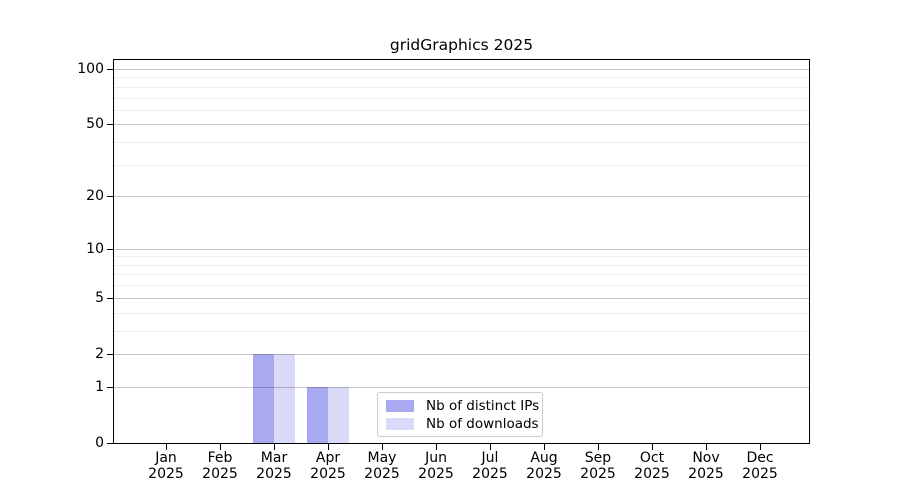 This screenshot has height=500, width=900. Describe the element at coordinates (490, 466) in the screenshot. I see `x-month-label: Jul 2025` at that location.